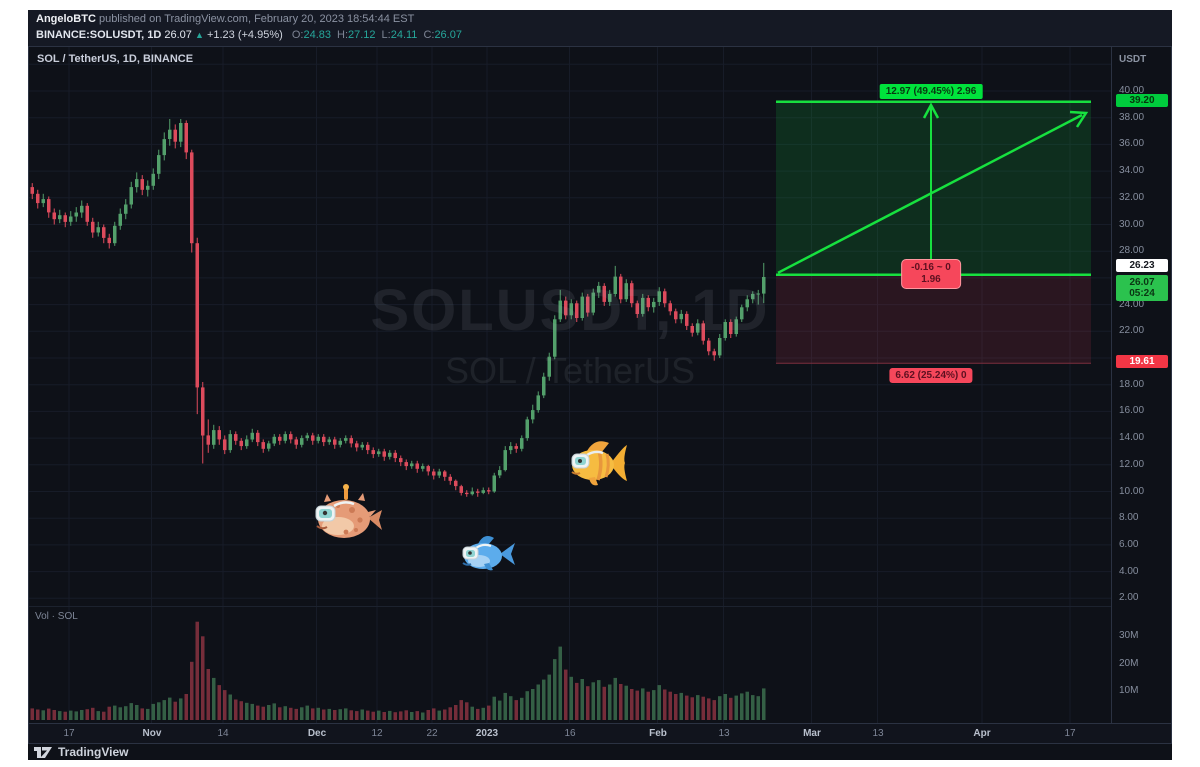  I want to click on tropical-fish-sticker, so click(597, 463).